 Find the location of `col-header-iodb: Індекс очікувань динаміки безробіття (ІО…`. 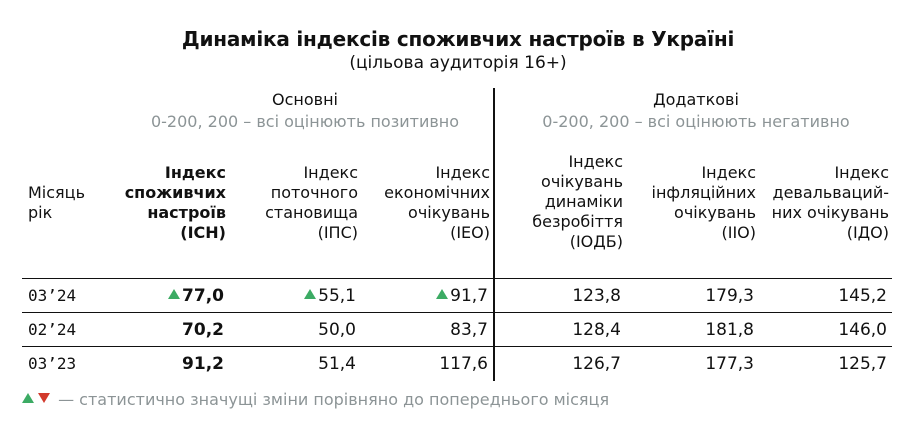

col-header-iodb: Індекс очікувань динаміки безробіття (ІО… is located at coordinates (577, 202).